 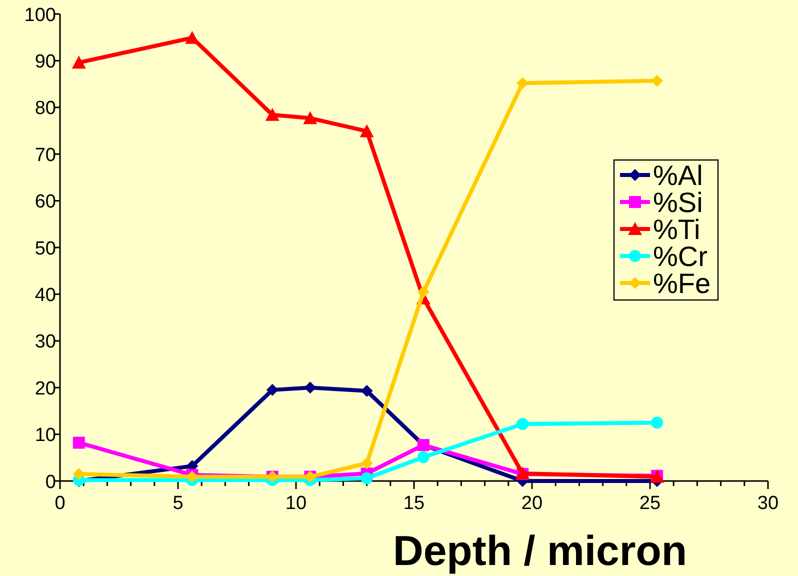 What do you see at coordinates (45, 155) in the screenshot?
I see `y-tick-label: 70` at bounding box center [45, 155].